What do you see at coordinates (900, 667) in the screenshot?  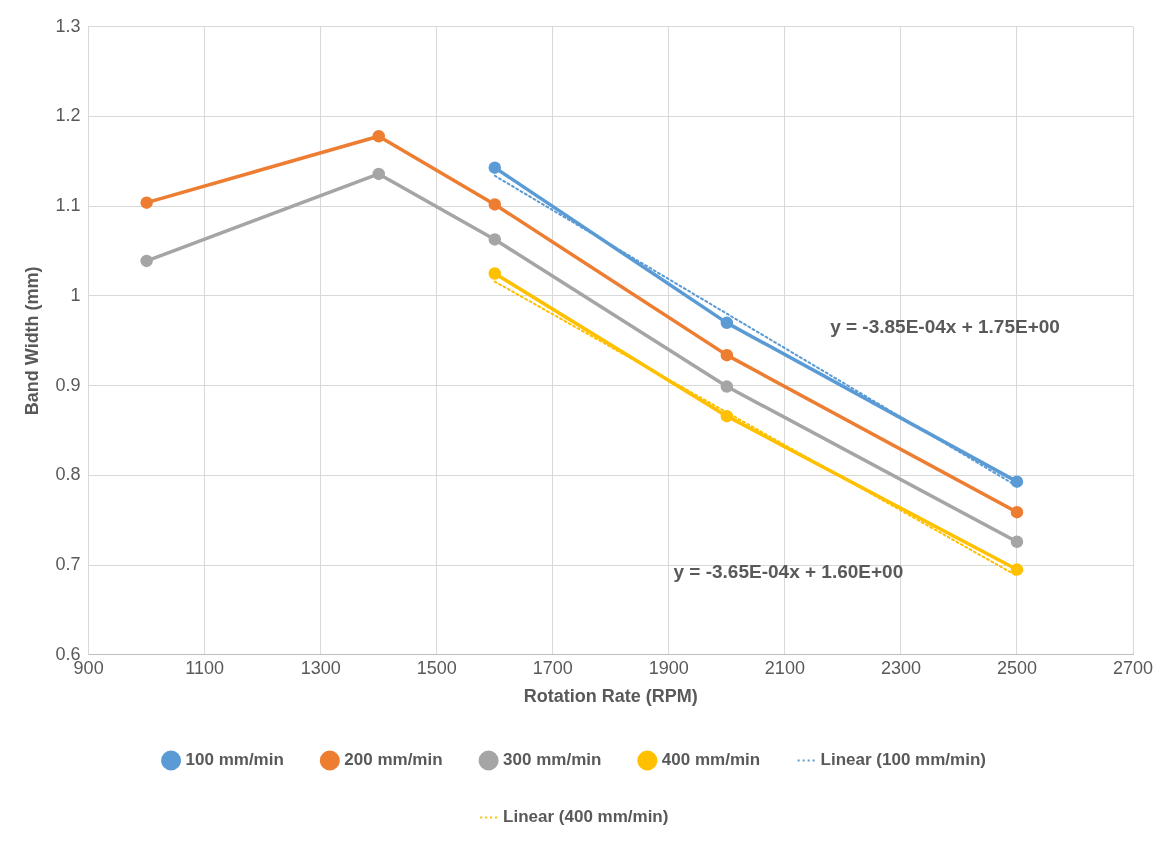 I see `x-tick-label: 2300` at bounding box center [900, 667].